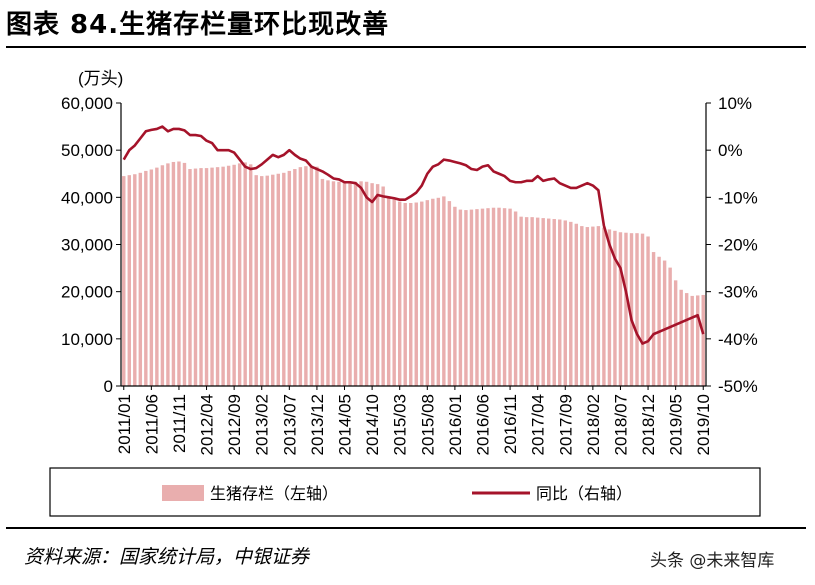 This screenshot has width=815, height=585. I want to click on left-axis-unit-label: (万头), so click(100, 78).